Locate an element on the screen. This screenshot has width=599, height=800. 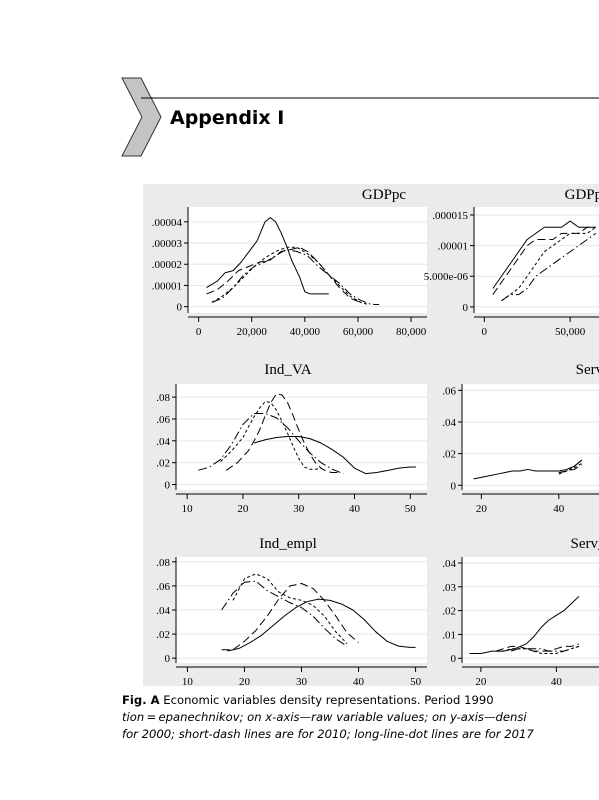
y-tick-label: .00004 is located at coordinates (167, 223).